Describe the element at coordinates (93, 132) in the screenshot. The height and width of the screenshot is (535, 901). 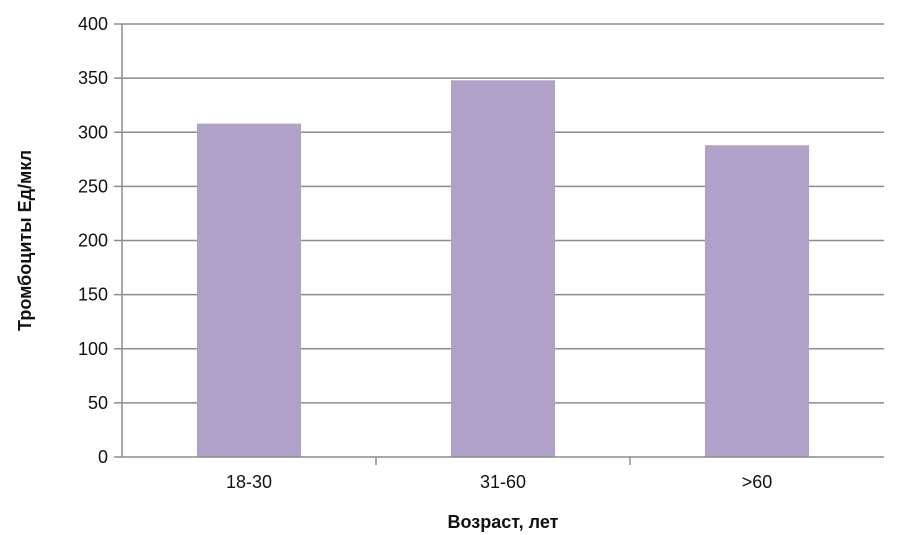
I see `y-tick-label: 300` at that location.